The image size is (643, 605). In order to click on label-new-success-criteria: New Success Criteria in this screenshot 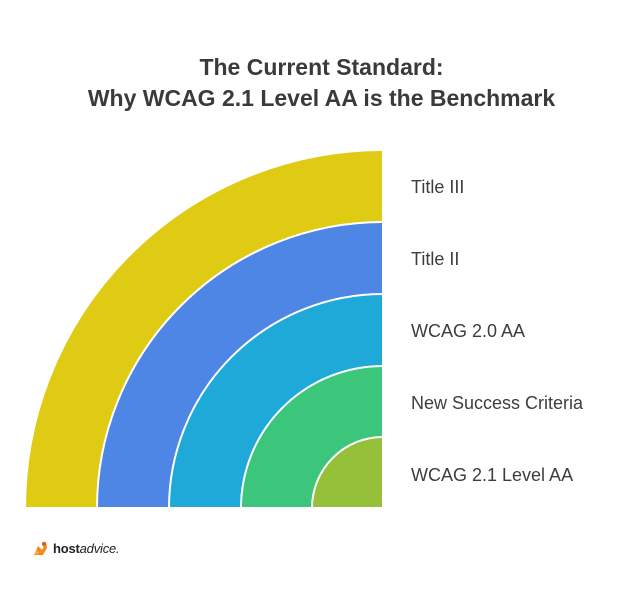, I will do `click(497, 403)`.